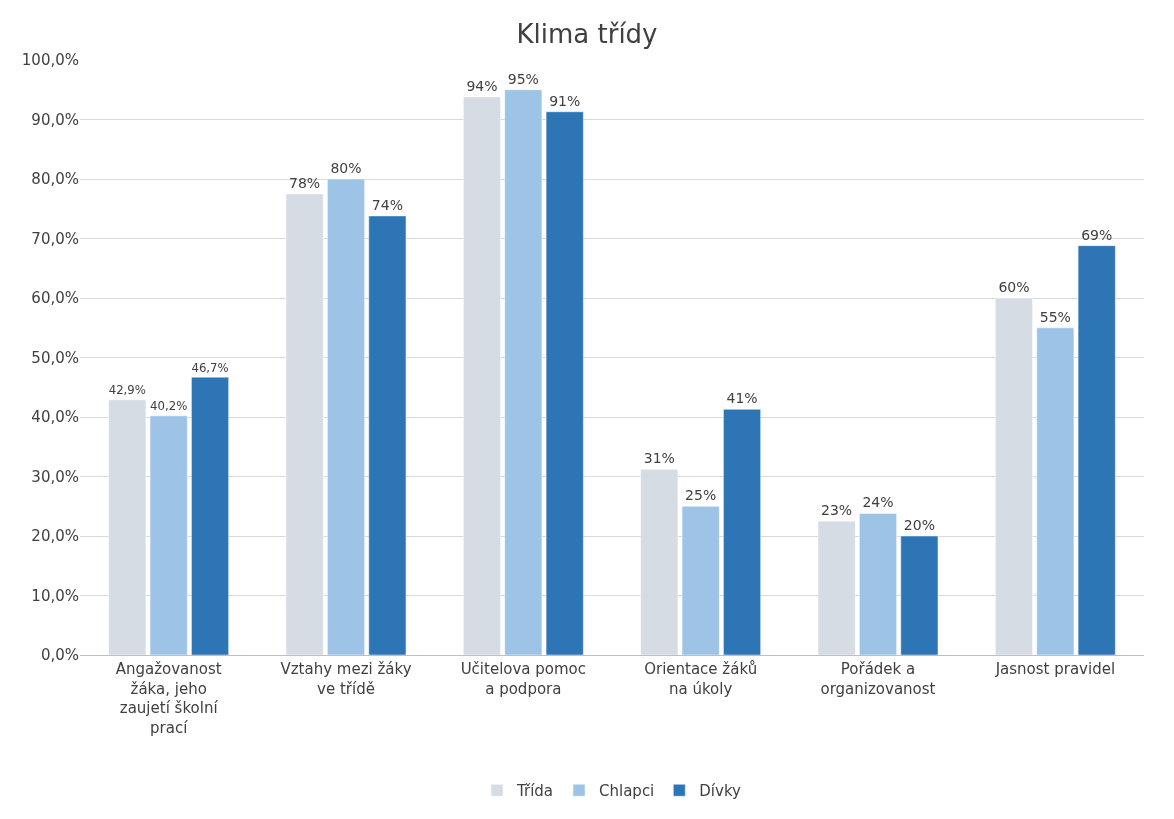 This screenshot has height=819, width=1174. Describe the element at coordinates (387, 204) in the screenshot. I see `data-label: 74%` at that location.